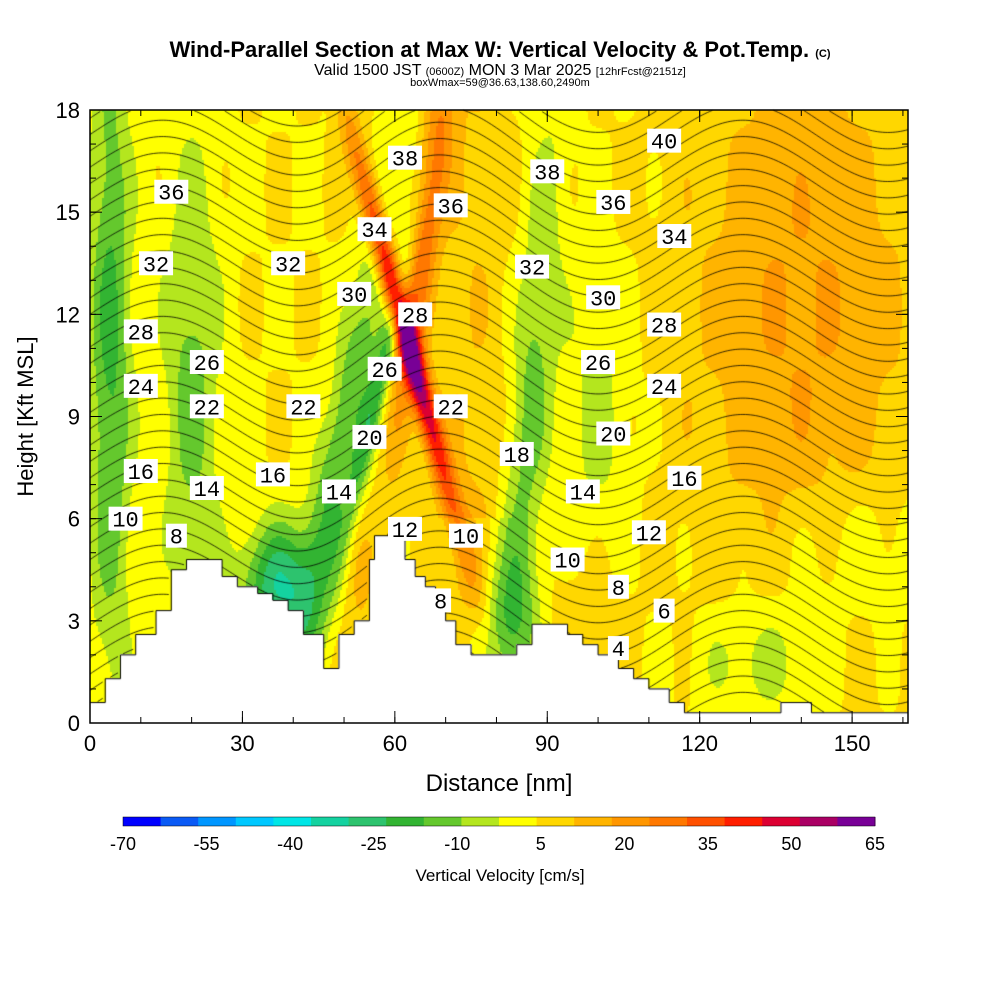 The image size is (1000, 1000). Describe the element at coordinates (699, 743) in the screenshot. I see `x-tick-label: 120` at that location.